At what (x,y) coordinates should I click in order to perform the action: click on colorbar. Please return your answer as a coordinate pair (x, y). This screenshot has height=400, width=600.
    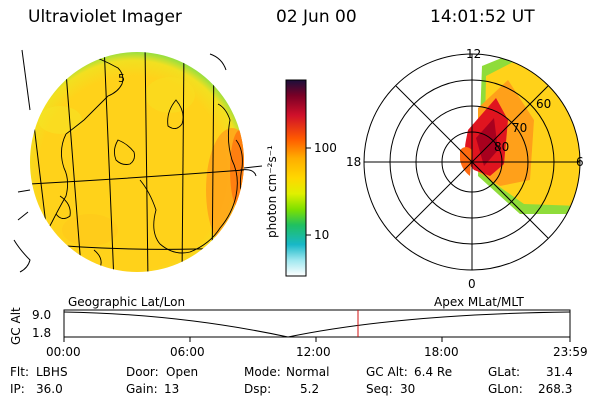
    Looking at the image, I should click on (298, 178).